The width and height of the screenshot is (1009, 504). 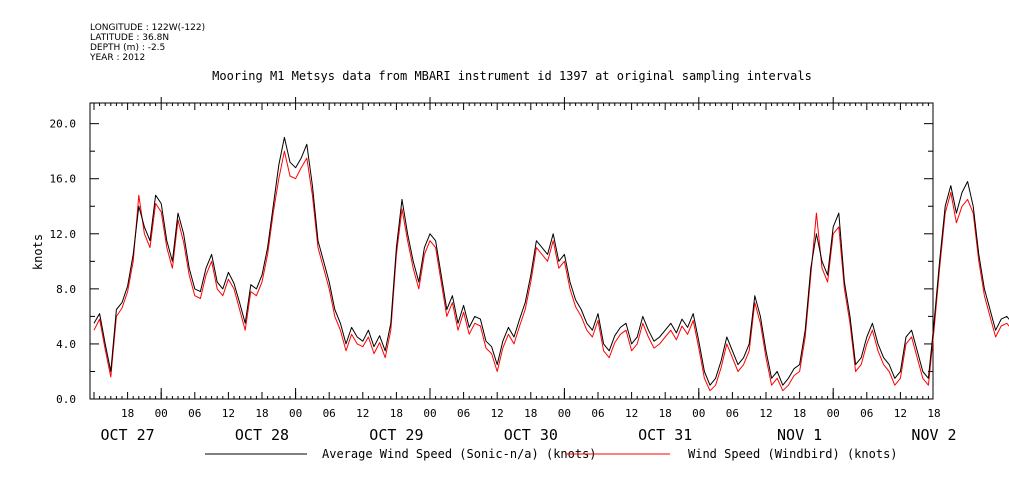 I want to click on x-day-label: OCT 28, so click(x=262, y=435).